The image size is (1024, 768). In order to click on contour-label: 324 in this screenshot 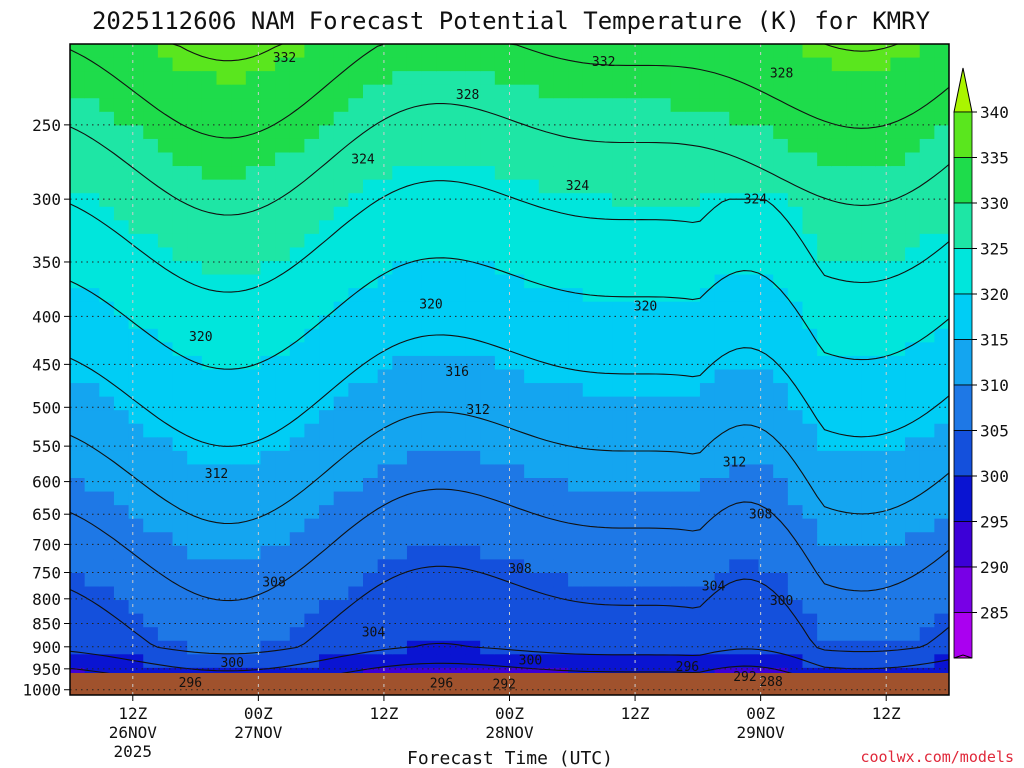, I will do `click(578, 186)`.